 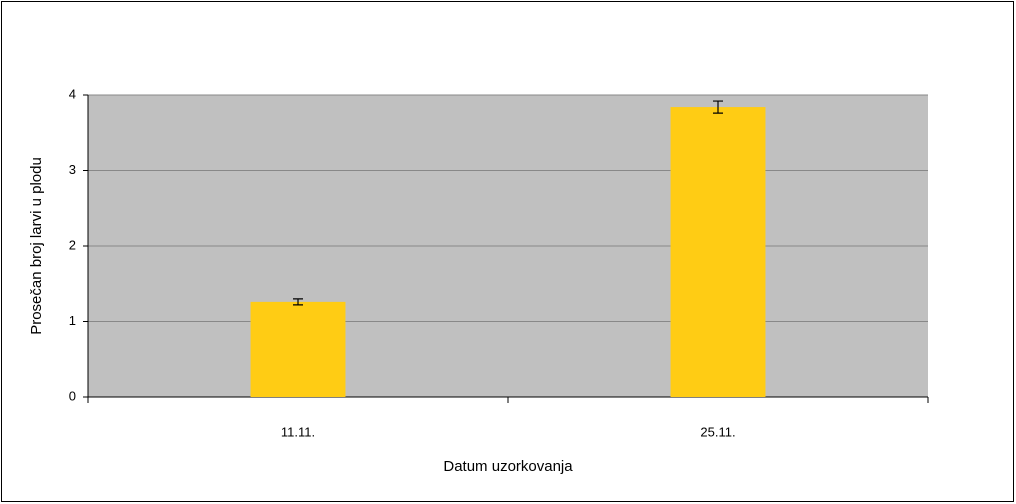 What do you see at coordinates (298, 431) in the screenshot?
I see `x-tick-label: 11.11.` at bounding box center [298, 431].